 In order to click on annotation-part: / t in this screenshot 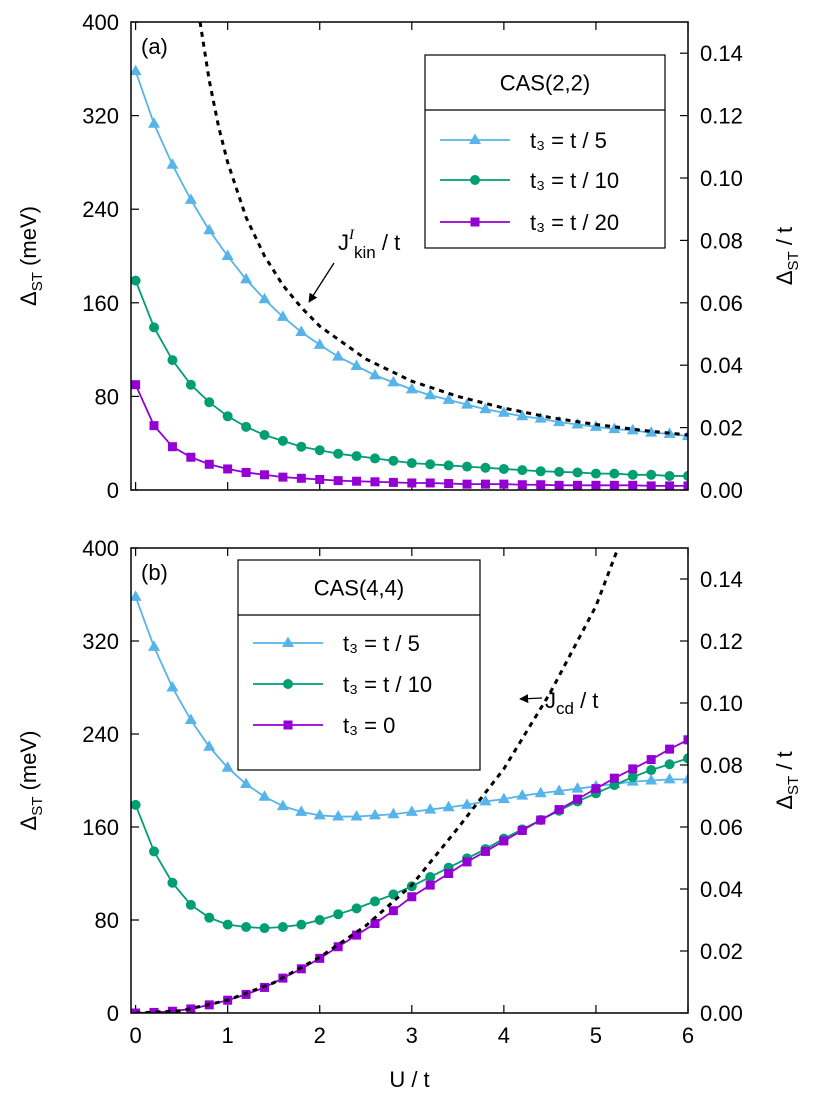, I will do `click(586, 700)`.